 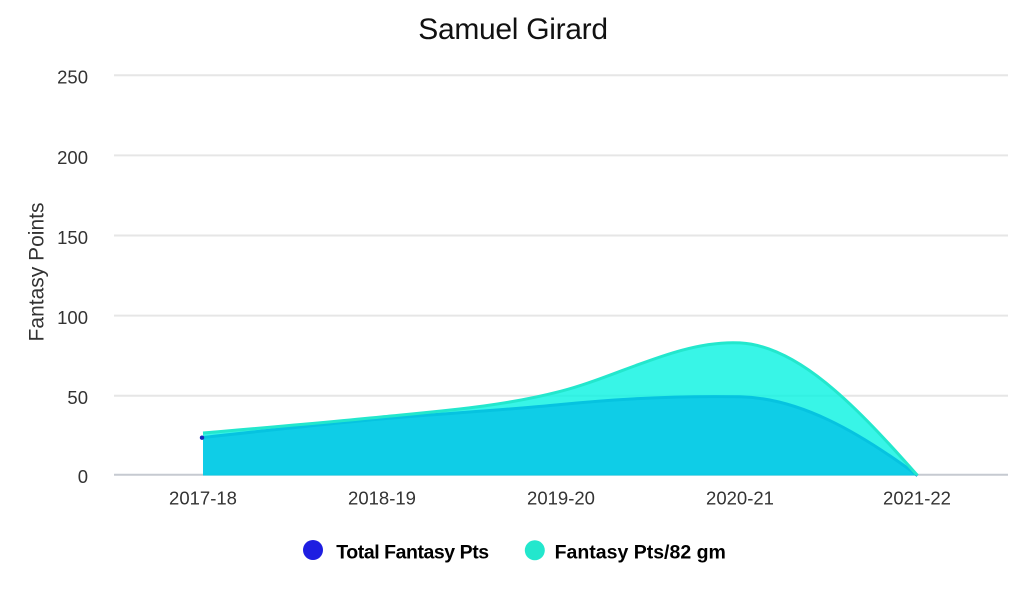 What do you see at coordinates (561, 498) in the screenshot?
I see `svg-text: 2019-20` at bounding box center [561, 498].